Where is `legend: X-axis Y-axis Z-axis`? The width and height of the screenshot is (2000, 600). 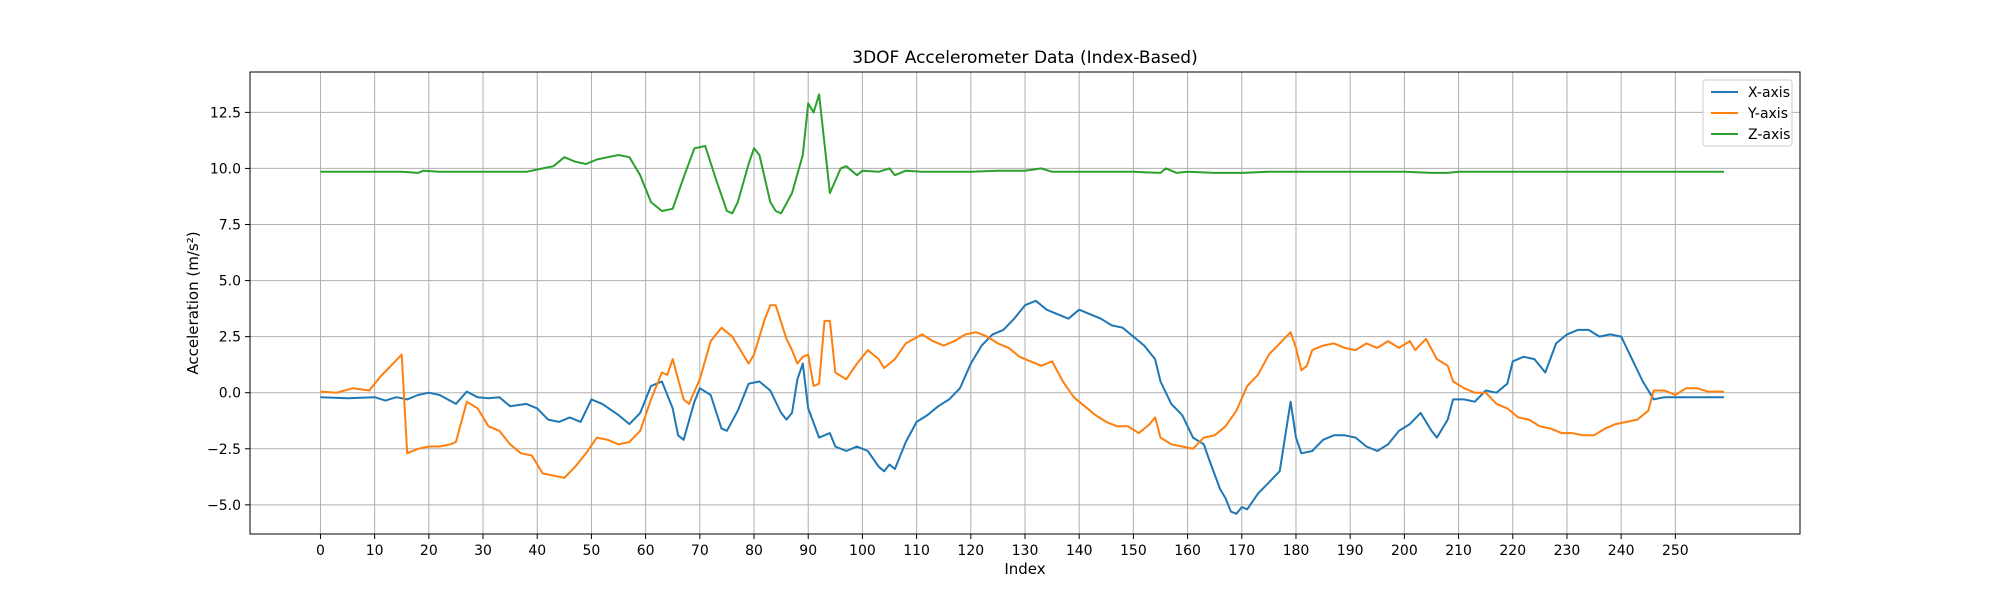
legend: X-axis Y-axis Z-axis is located at coordinates (1747, 113).